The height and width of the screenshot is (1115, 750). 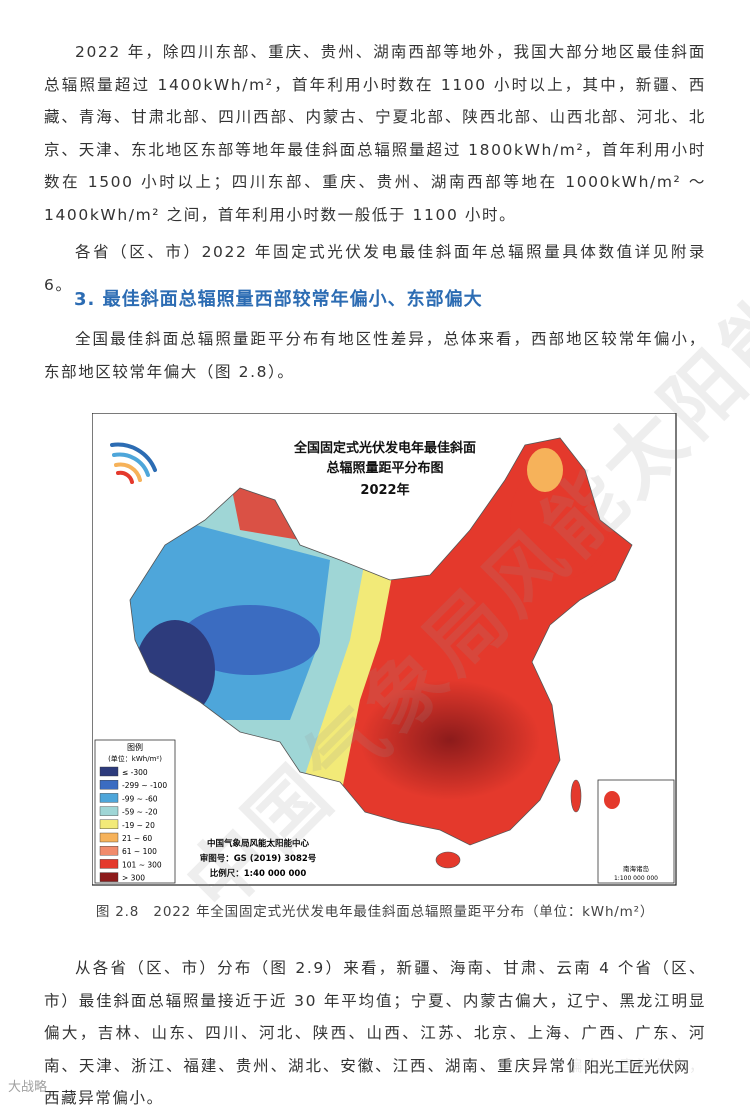 I want to click on taiwan, so click(x=576, y=796).